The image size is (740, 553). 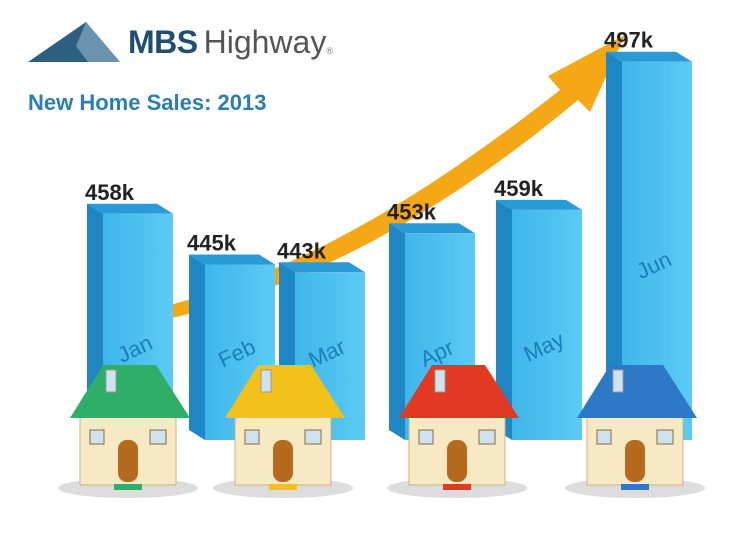 I want to click on data-label: 458k, so click(x=110, y=192).